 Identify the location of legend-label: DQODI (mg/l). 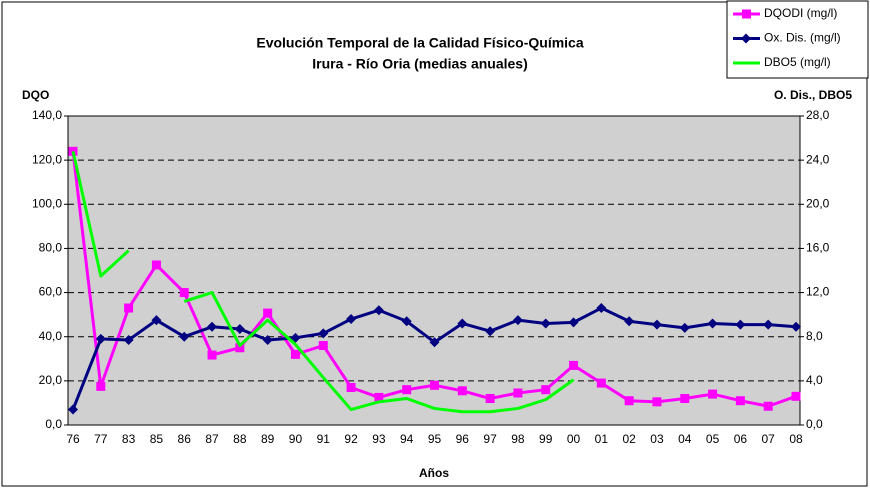
(800, 13).